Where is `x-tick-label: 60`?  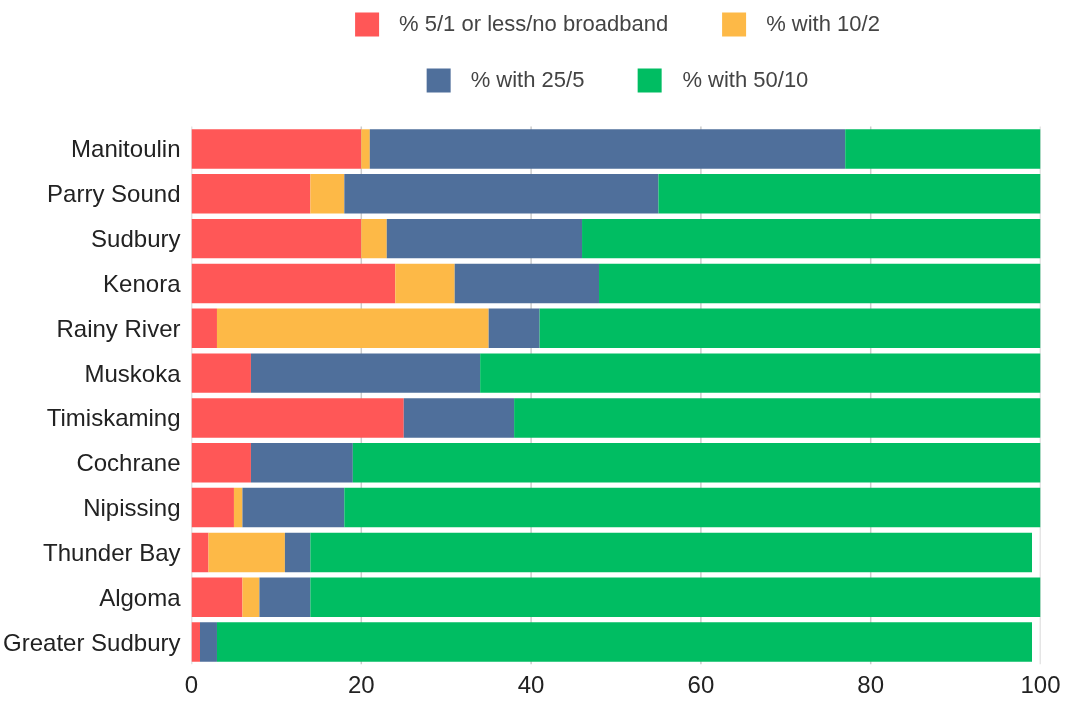 x-tick-label: 60 is located at coordinates (701, 684).